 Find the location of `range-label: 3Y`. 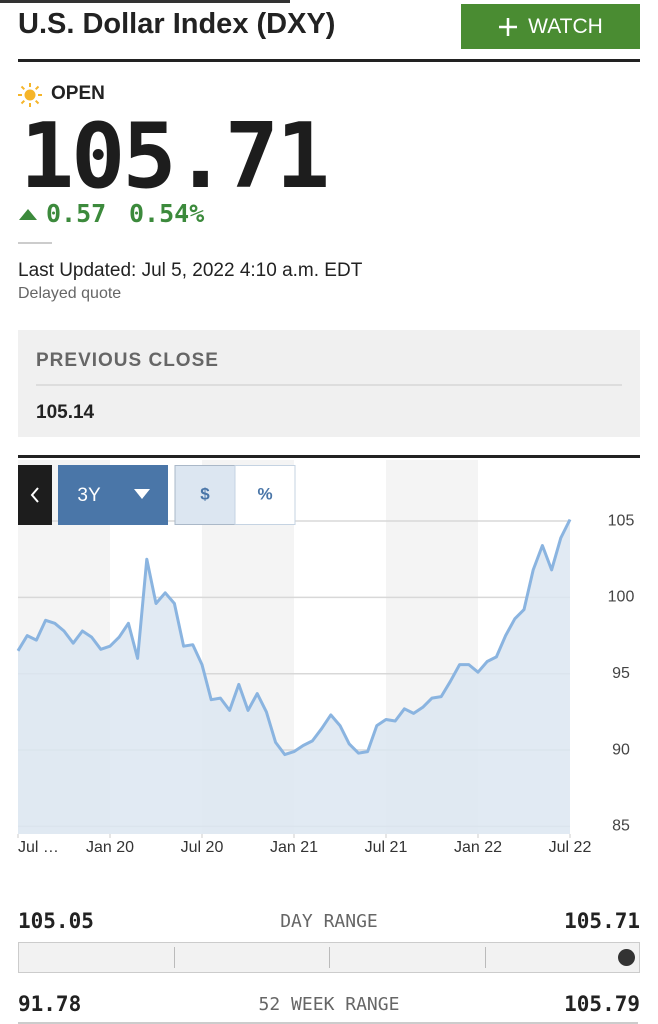

range-label: 3Y is located at coordinates (89, 495).